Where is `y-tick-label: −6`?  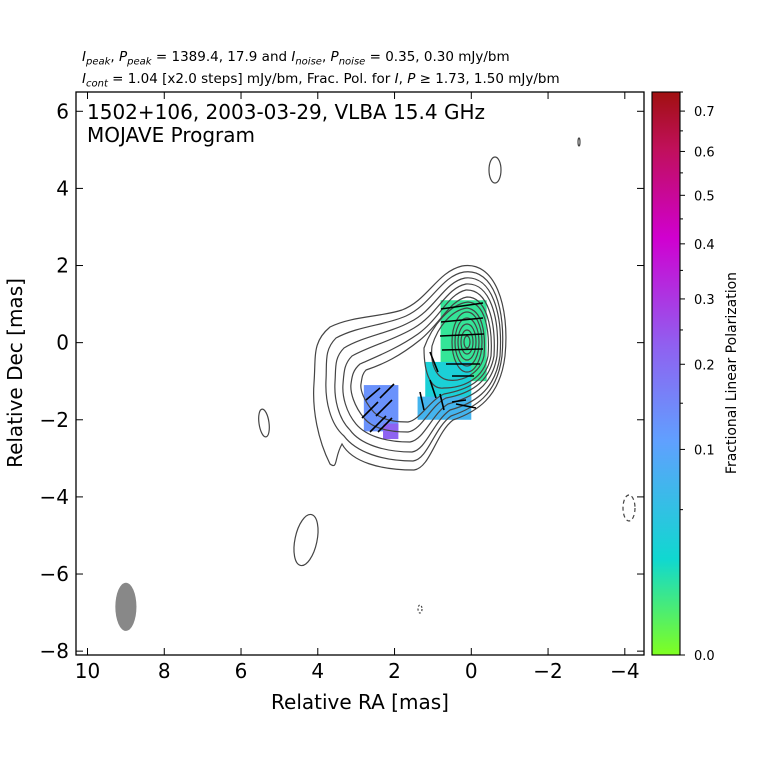 y-tick-label: −6 is located at coordinates (54, 574).